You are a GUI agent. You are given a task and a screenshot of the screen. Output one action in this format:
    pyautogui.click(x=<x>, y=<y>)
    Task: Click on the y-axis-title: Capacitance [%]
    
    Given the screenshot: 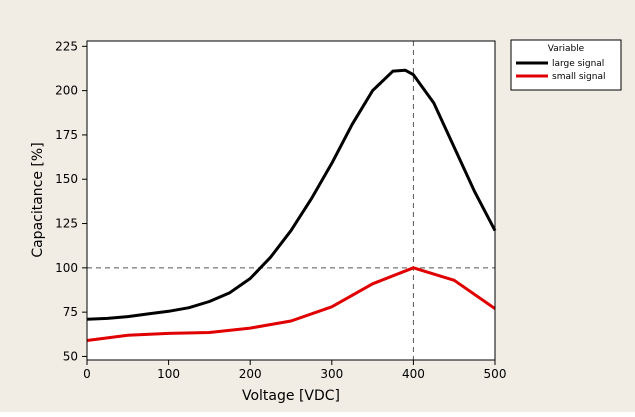 What is the action you would take?
    pyautogui.click(x=38, y=199)
    